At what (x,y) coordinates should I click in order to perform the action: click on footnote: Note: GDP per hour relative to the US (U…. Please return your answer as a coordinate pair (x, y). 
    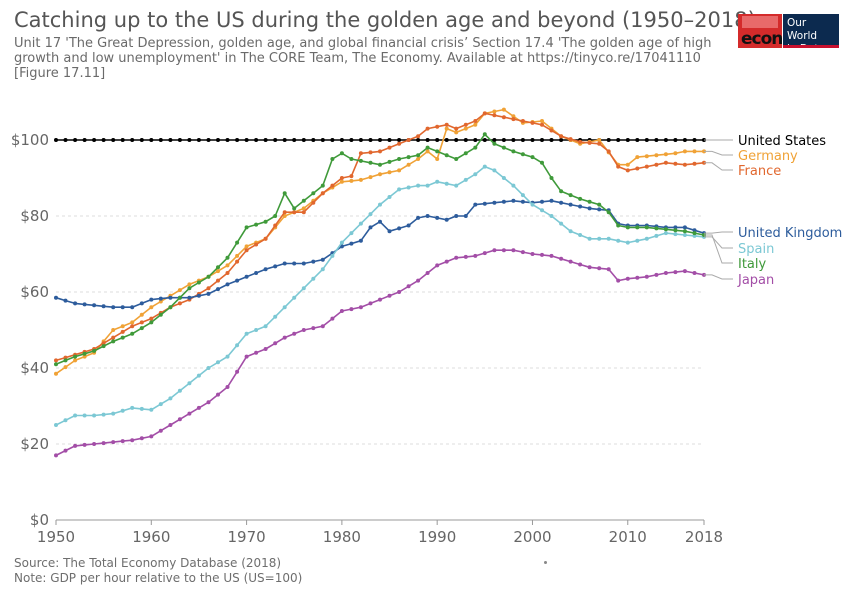
    Looking at the image, I should click on (158, 578).